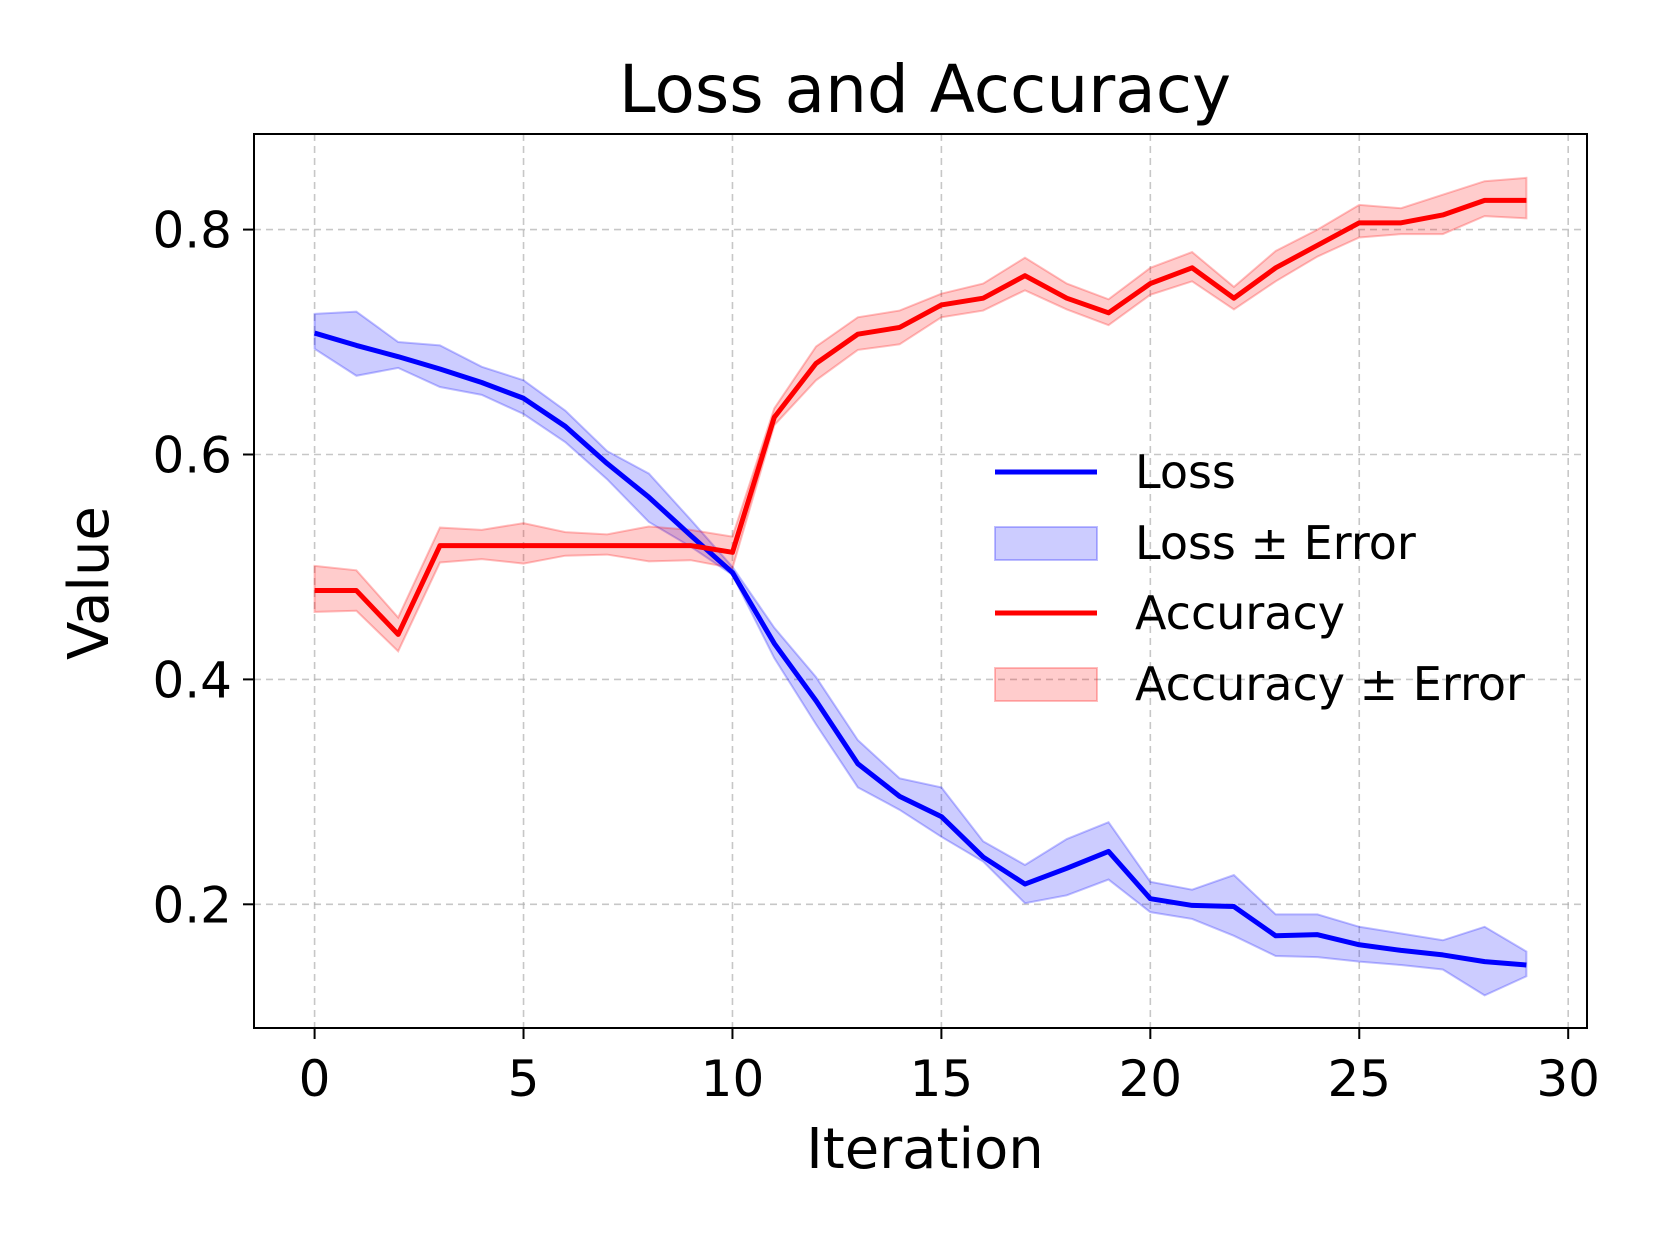  What do you see at coordinates (1359, 1079) in the screenshot?
I see `x-tick-label: 25` at bounding box center [1359, 1079].